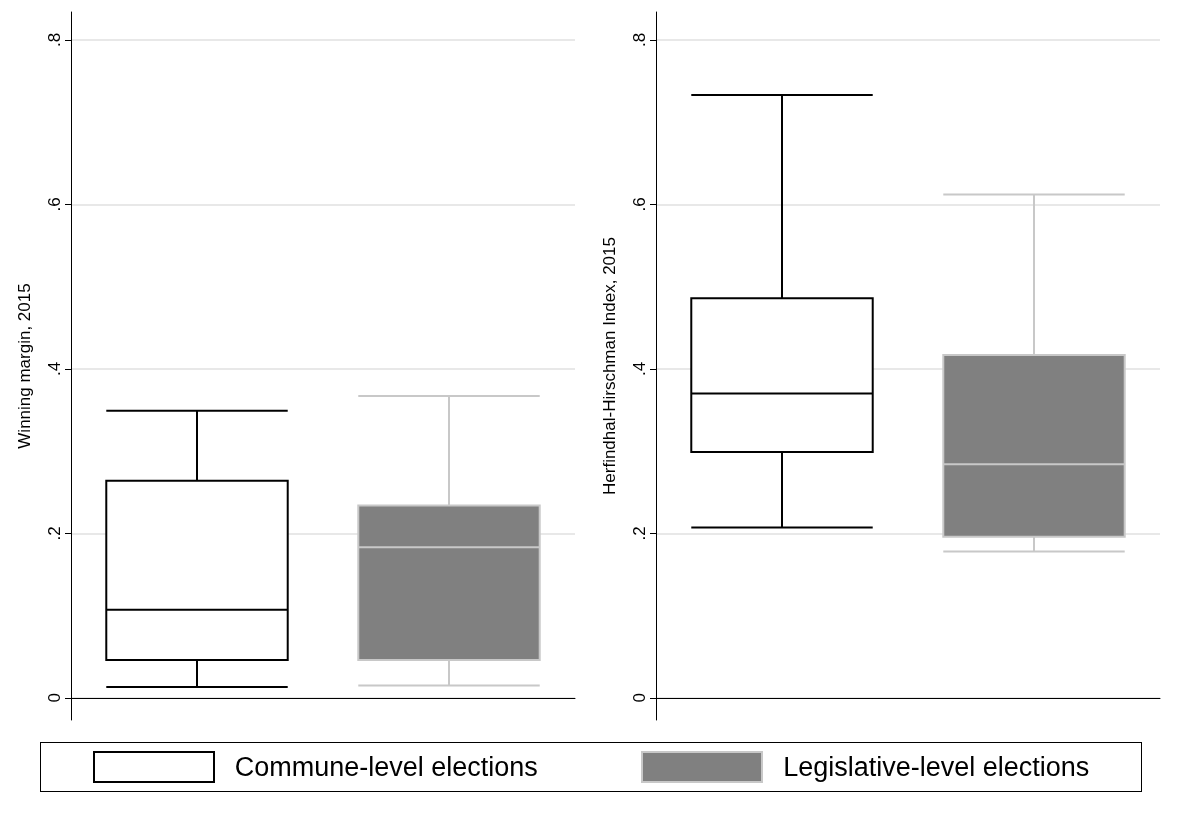  What do you see at coordinates (386, 767) in the screenshot?
I see `legend-label: Commune-level elections` at bounding box center [386, 767].